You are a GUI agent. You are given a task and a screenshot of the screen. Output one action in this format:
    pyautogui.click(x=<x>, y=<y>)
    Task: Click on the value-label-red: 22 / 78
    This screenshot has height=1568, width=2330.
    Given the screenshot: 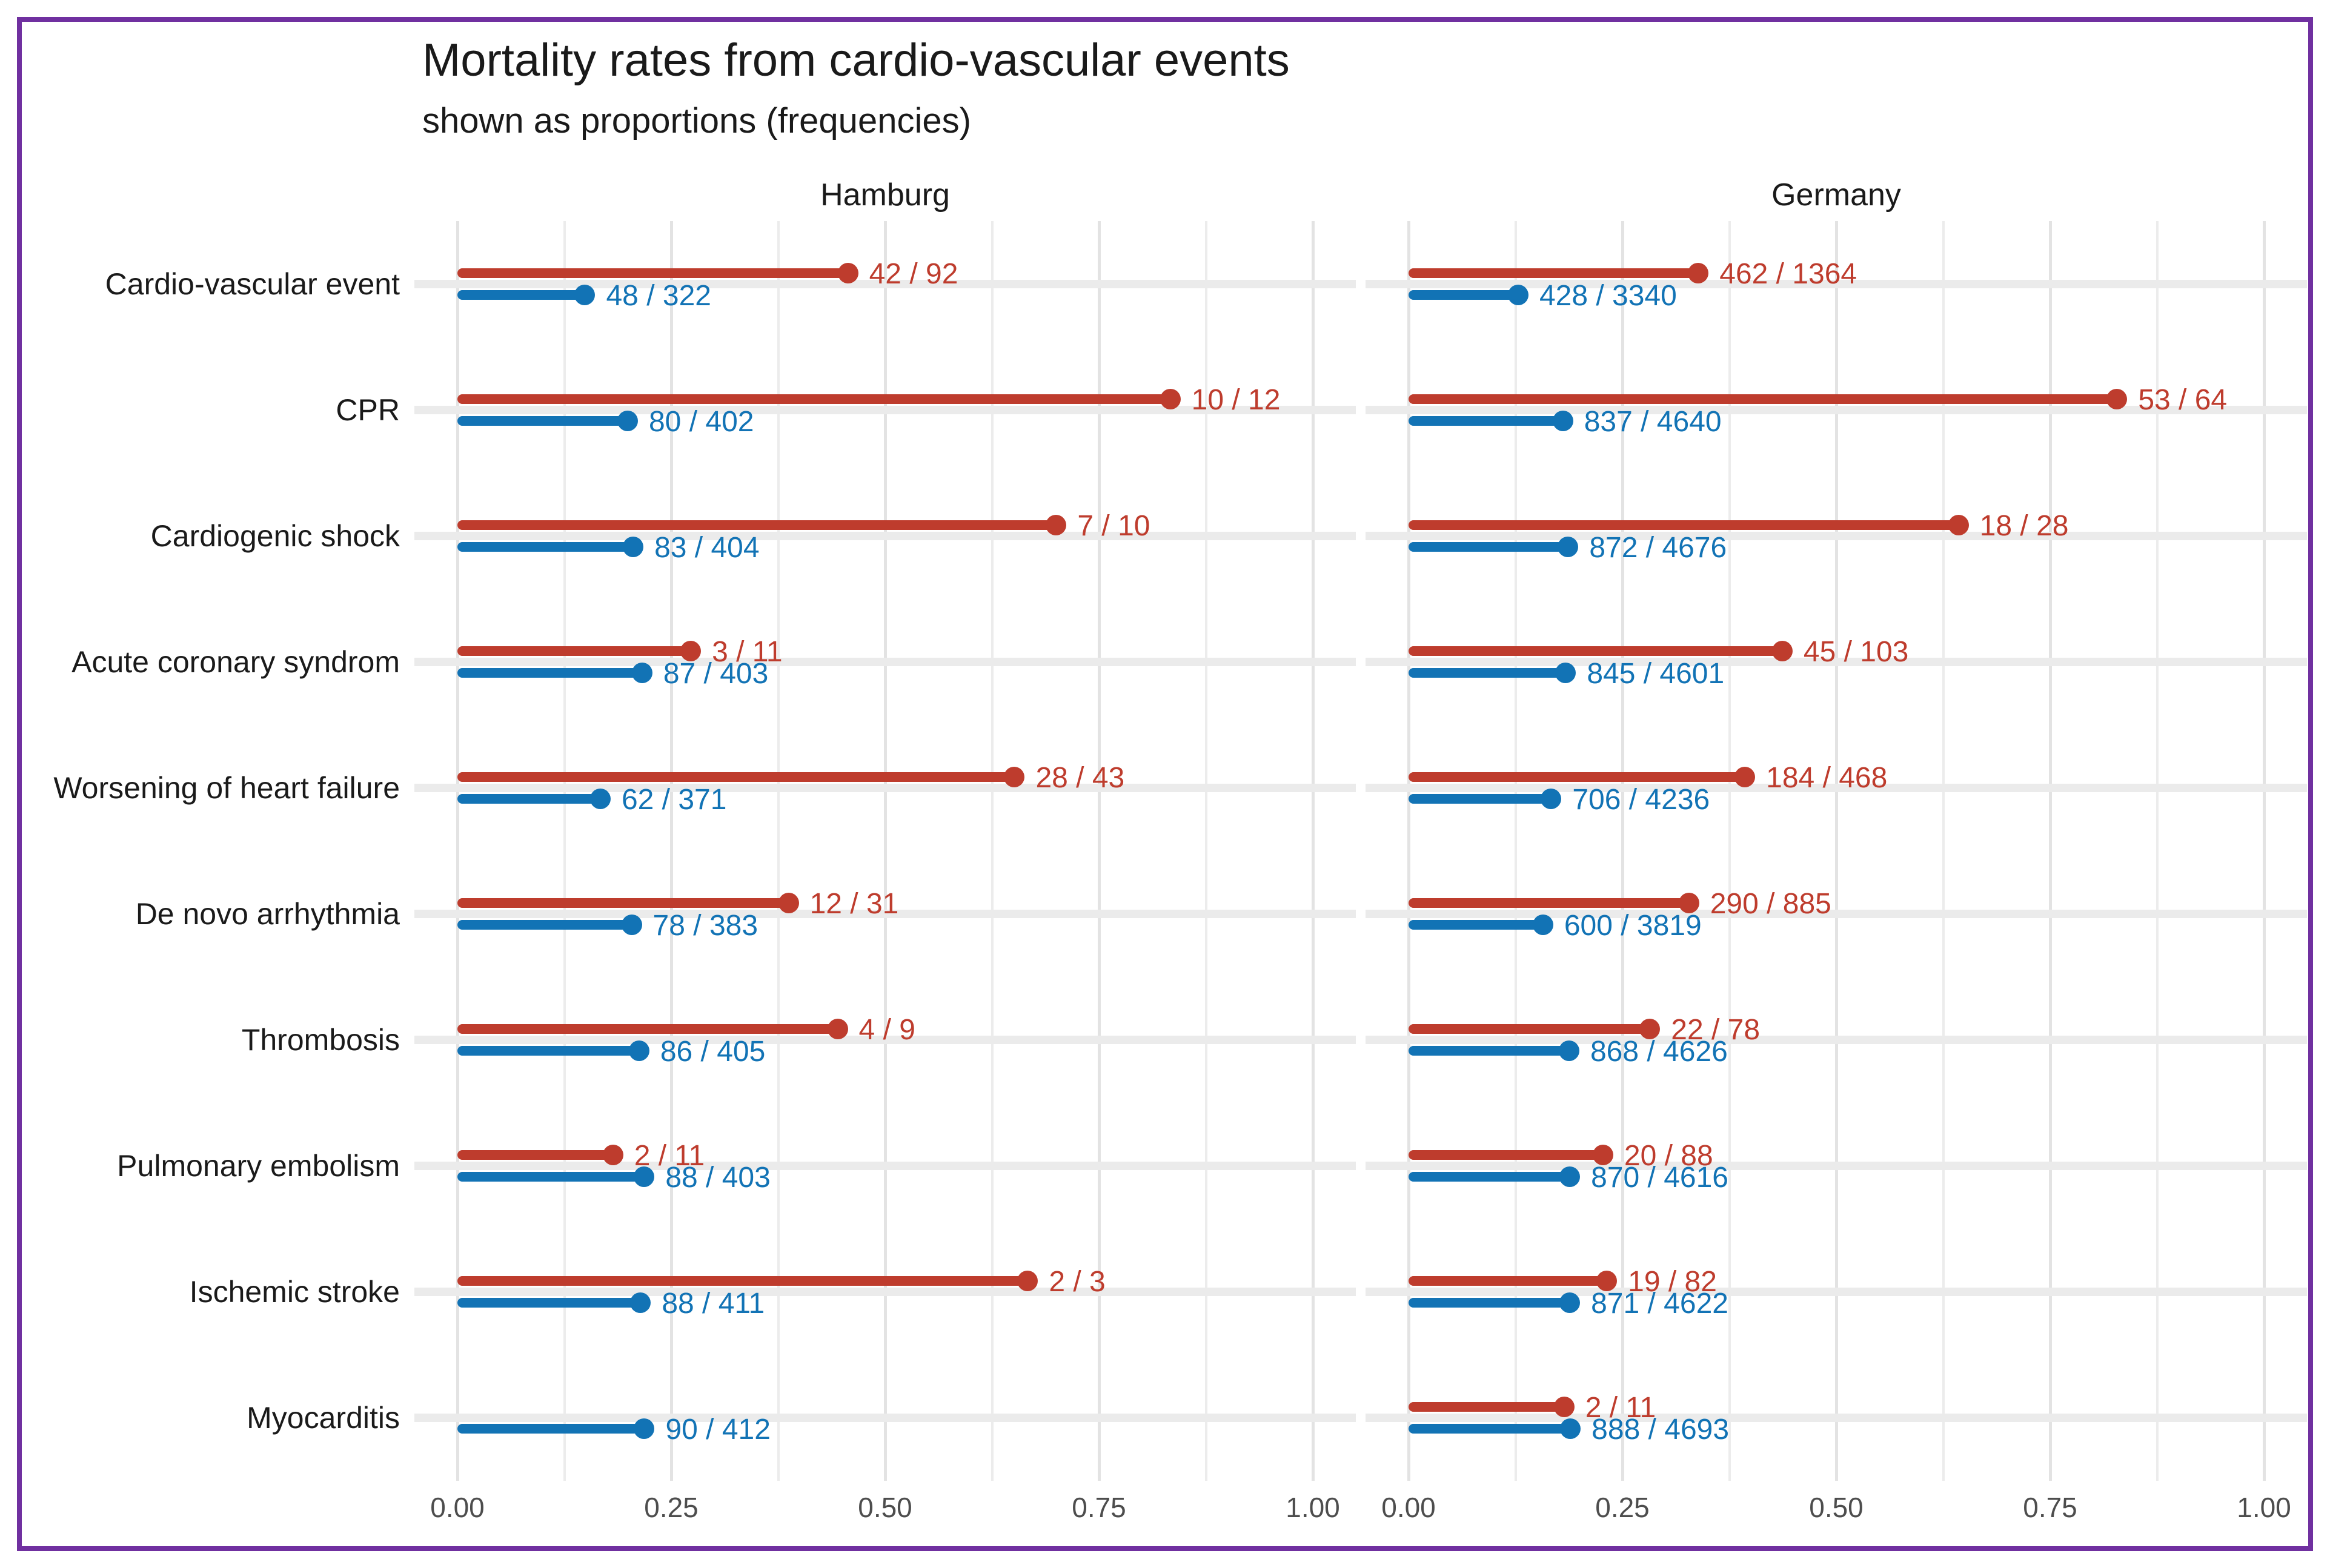 What is the action you would take?
    pyautogui.click(x=1716, y=1030)
    